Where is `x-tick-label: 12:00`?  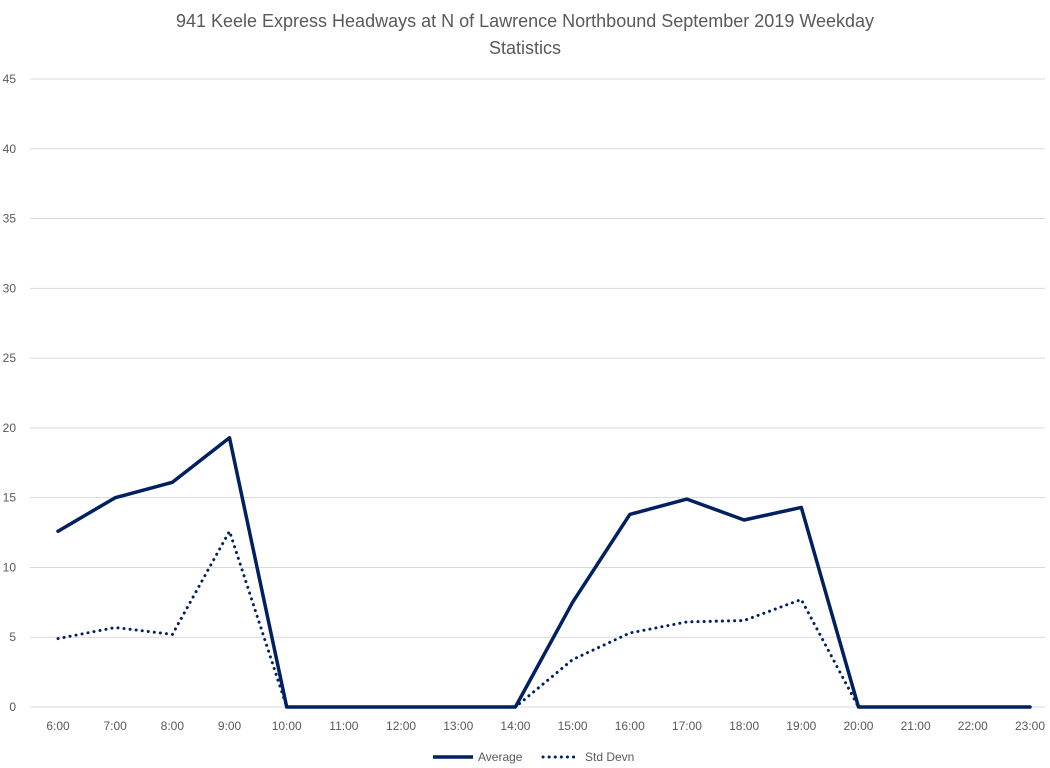 x-tick-label: 12:00 is located at coordinates (401, 726).